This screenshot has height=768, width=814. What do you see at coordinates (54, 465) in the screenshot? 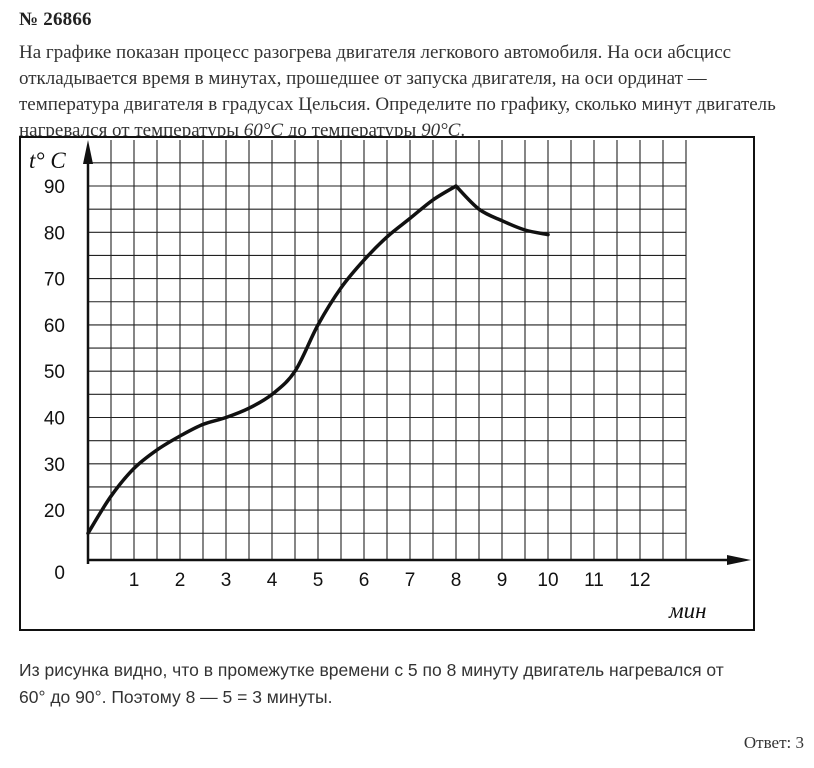
I see `y-tick-label: 30` at bounding box center [54, 465].